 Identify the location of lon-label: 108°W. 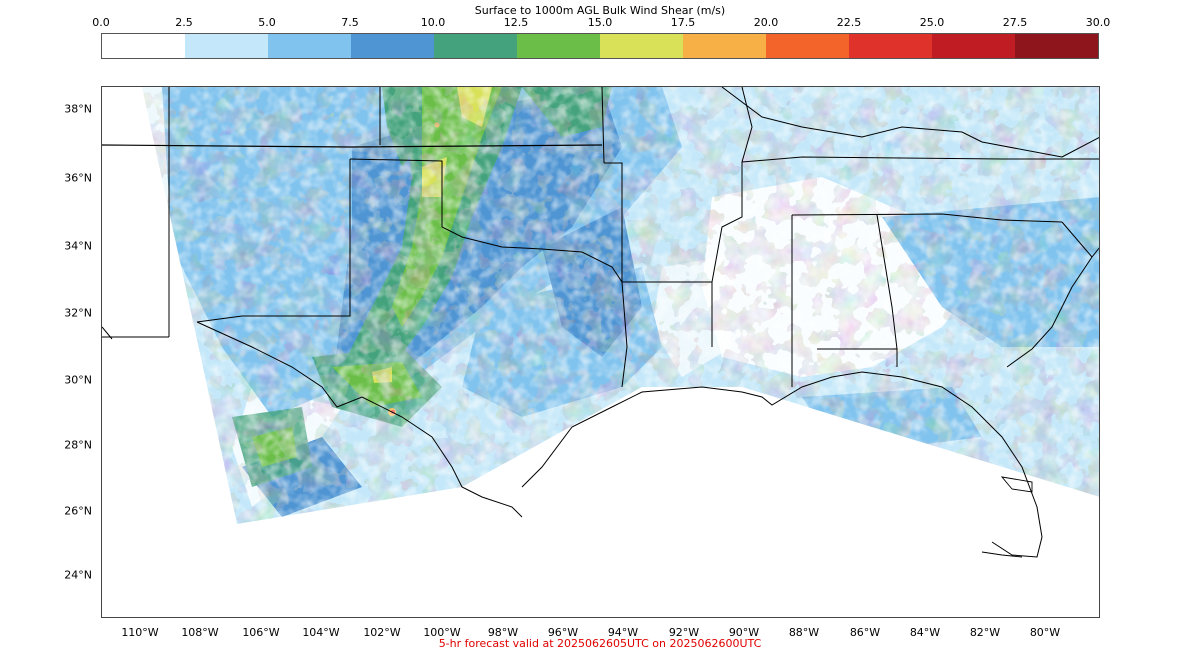
(200, 632).